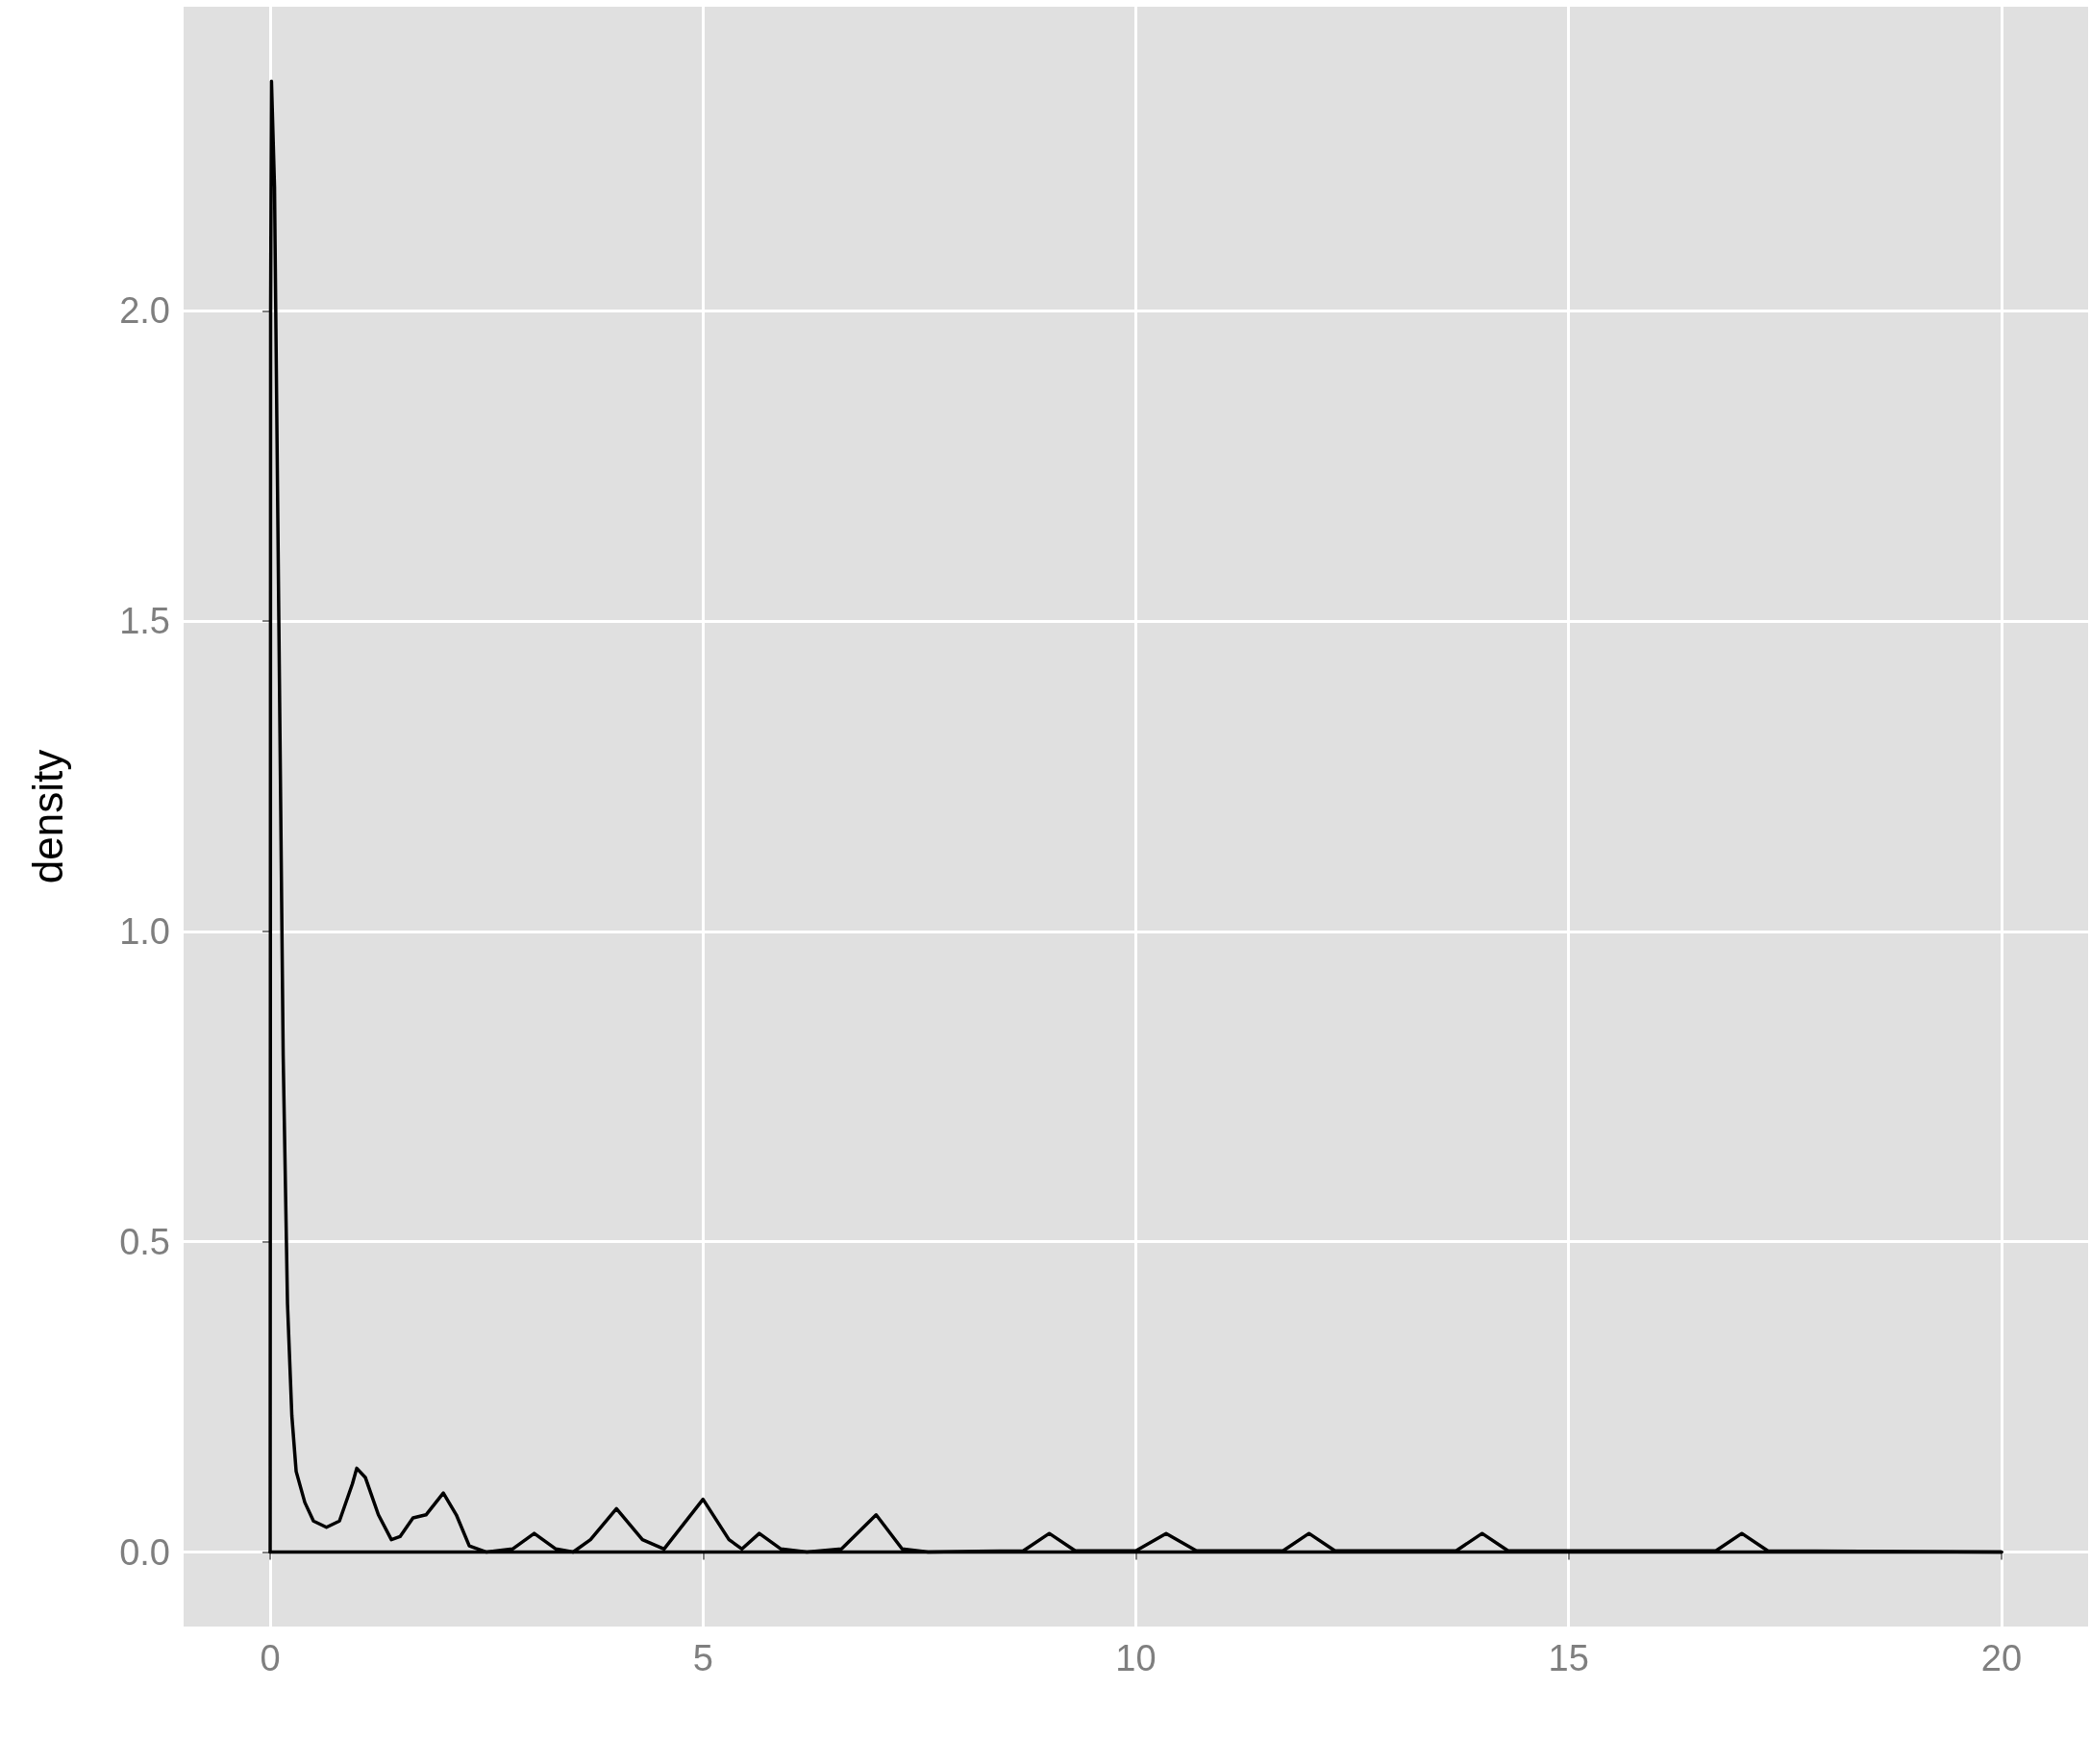 This screenshot has height=1764, width=2090. I want to click on x-tick-label: 15, so click(1568, 1658).